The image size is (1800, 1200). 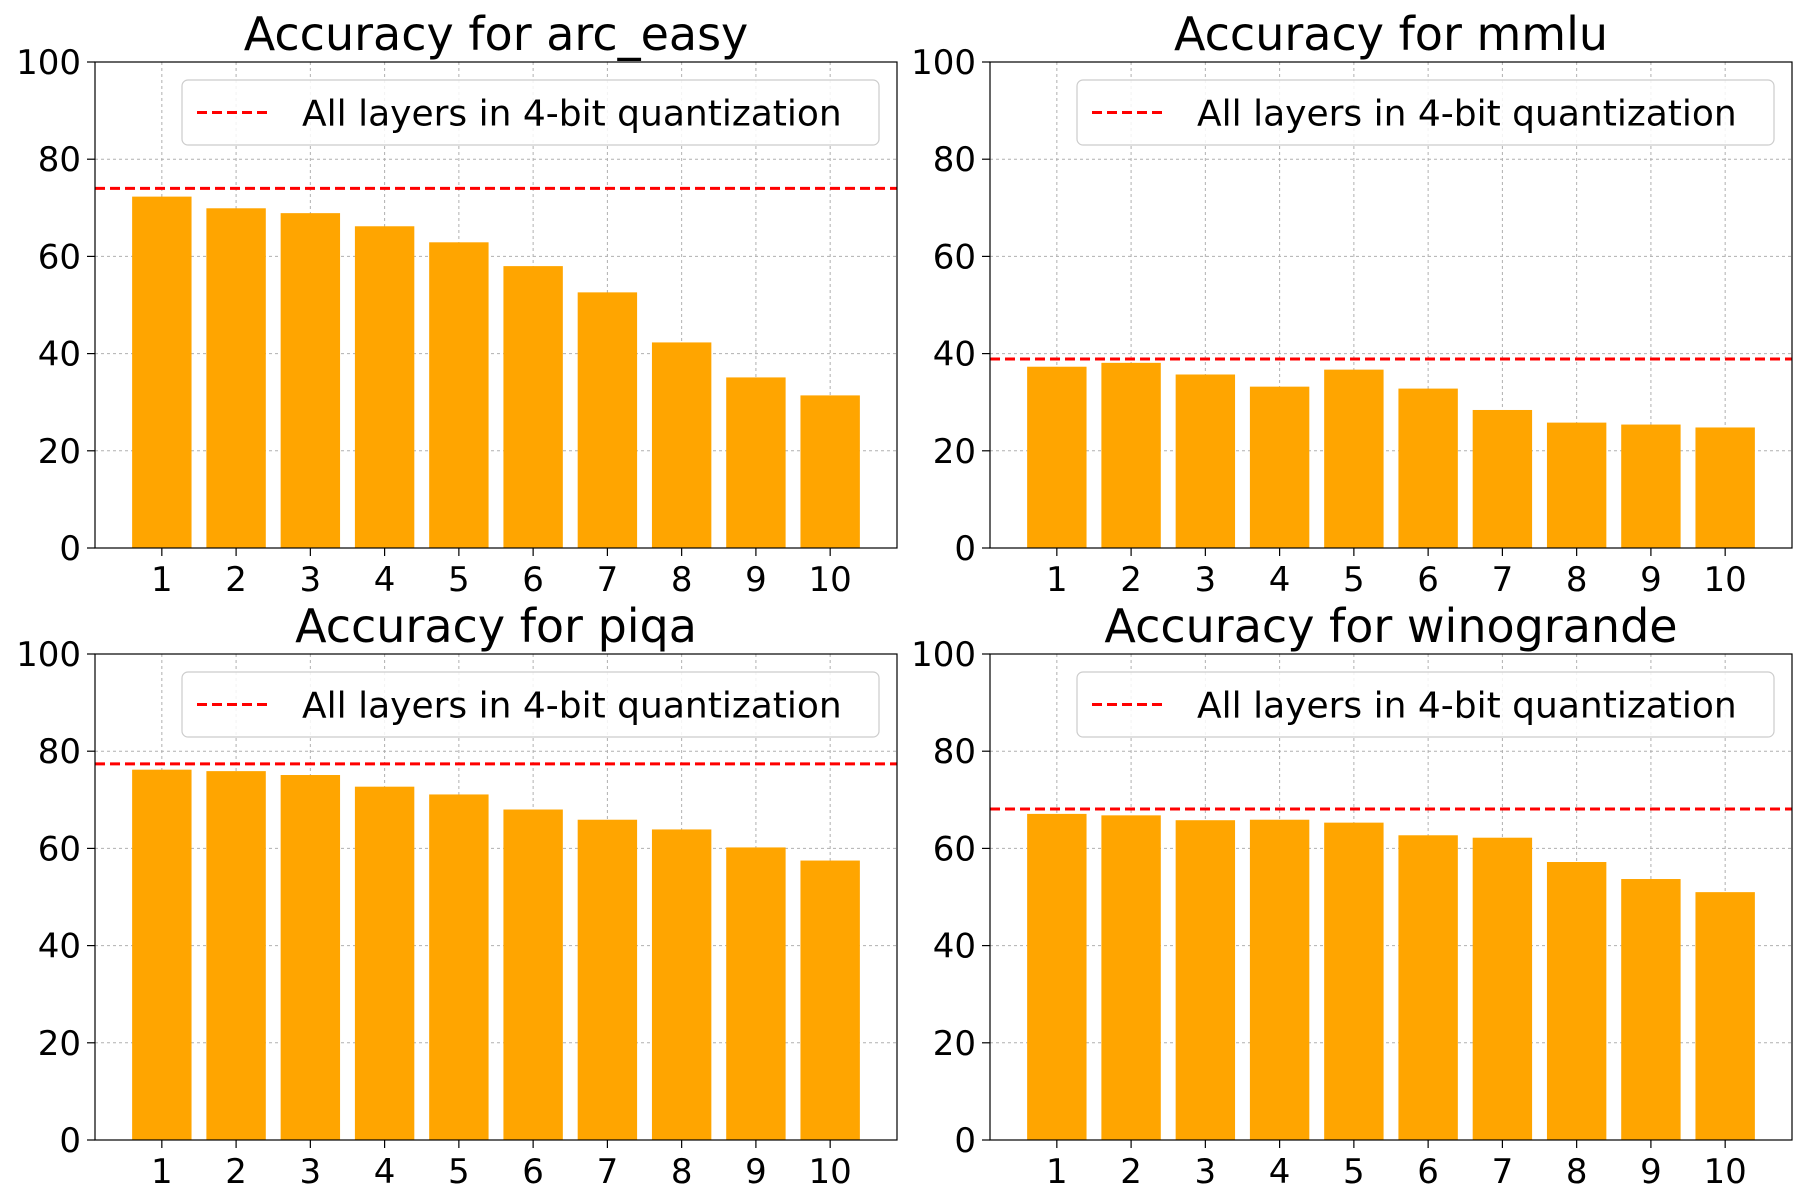 I want to click on chart-title: Accuracy for mmlu, so click(x=1391, y=34).